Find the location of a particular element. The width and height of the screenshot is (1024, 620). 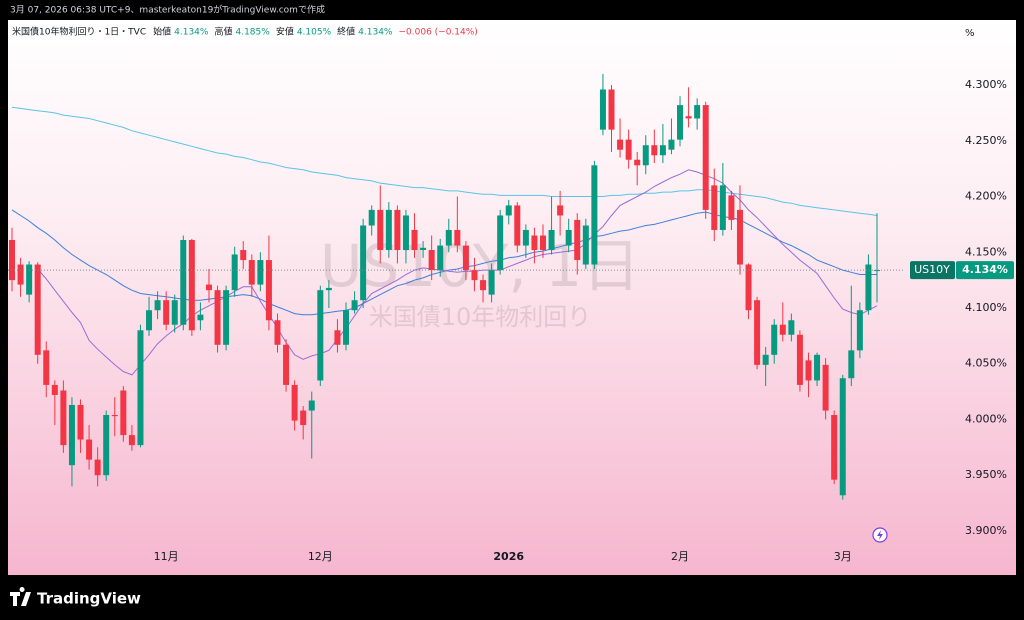

legend-value: 4.105% is located at coordinates (314, 33).